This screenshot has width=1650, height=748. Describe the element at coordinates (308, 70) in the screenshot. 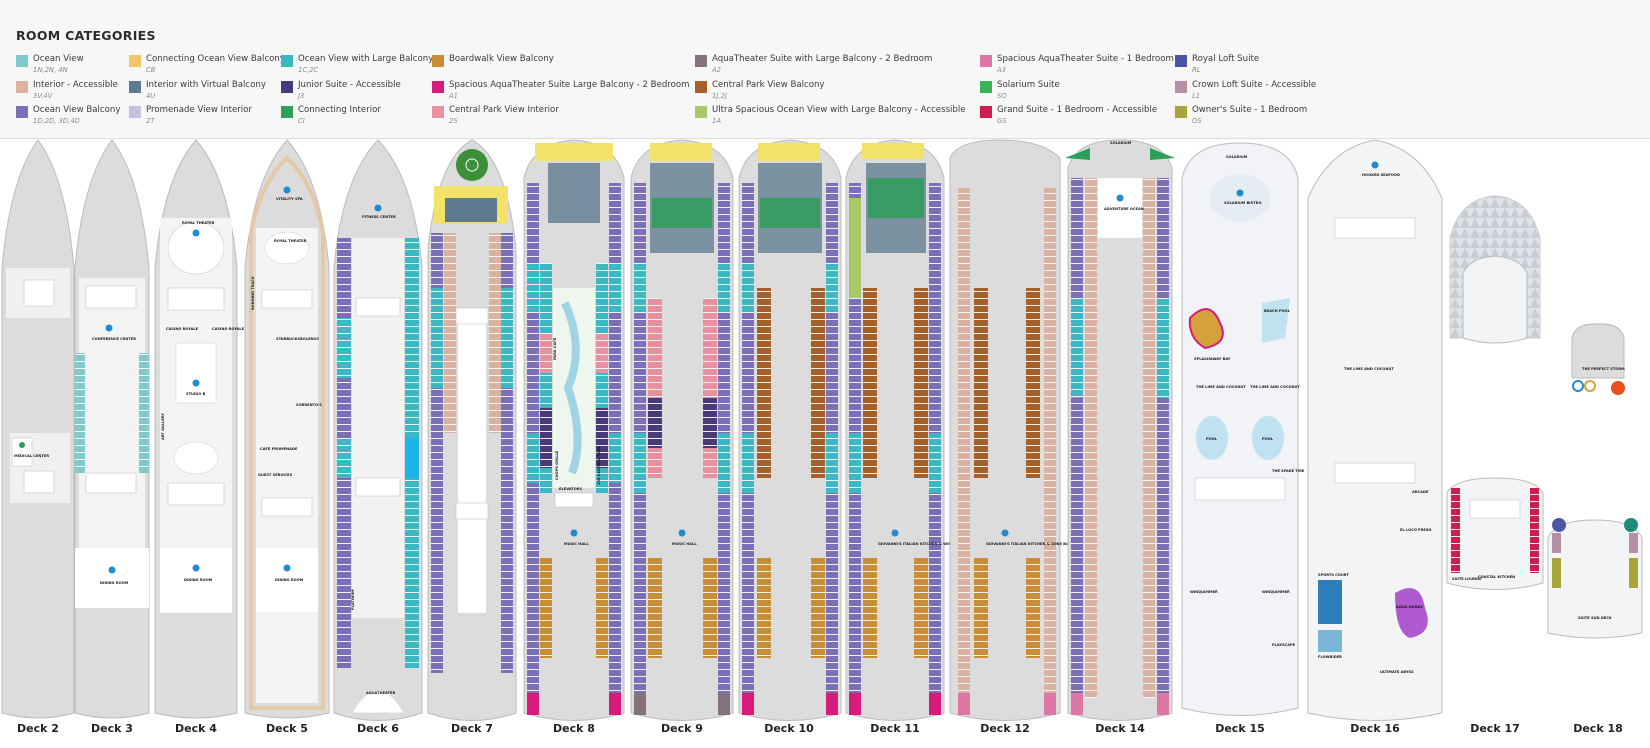

I see `category-codes: 1C,2C` at that location.